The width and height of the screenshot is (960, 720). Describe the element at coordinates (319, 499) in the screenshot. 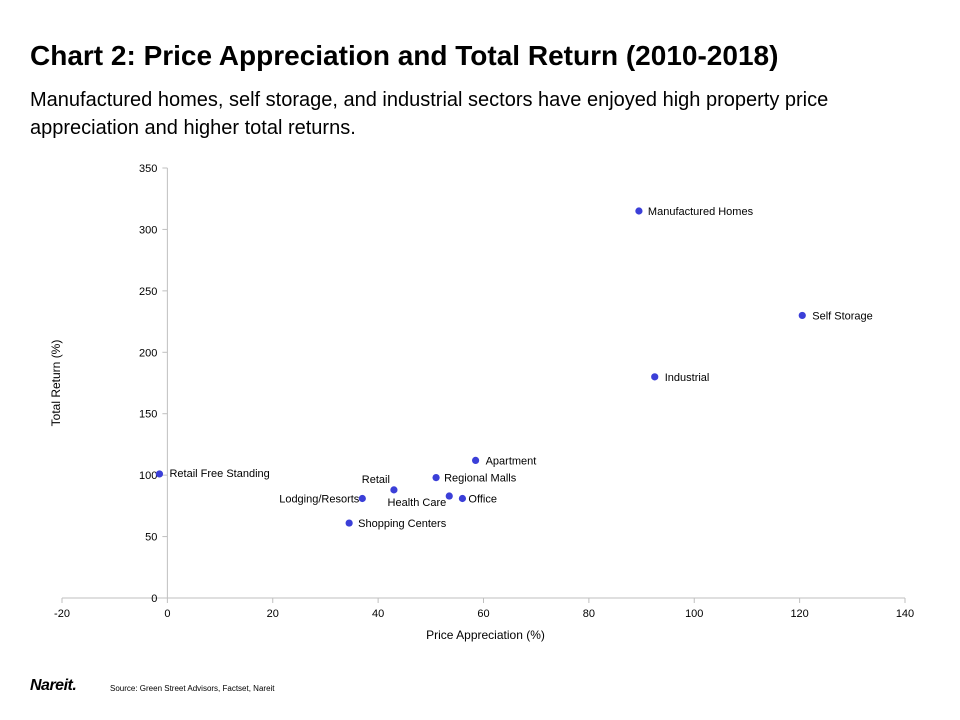

I see `point-label-lodging-resorts: Lodging/Resorts` at that location.